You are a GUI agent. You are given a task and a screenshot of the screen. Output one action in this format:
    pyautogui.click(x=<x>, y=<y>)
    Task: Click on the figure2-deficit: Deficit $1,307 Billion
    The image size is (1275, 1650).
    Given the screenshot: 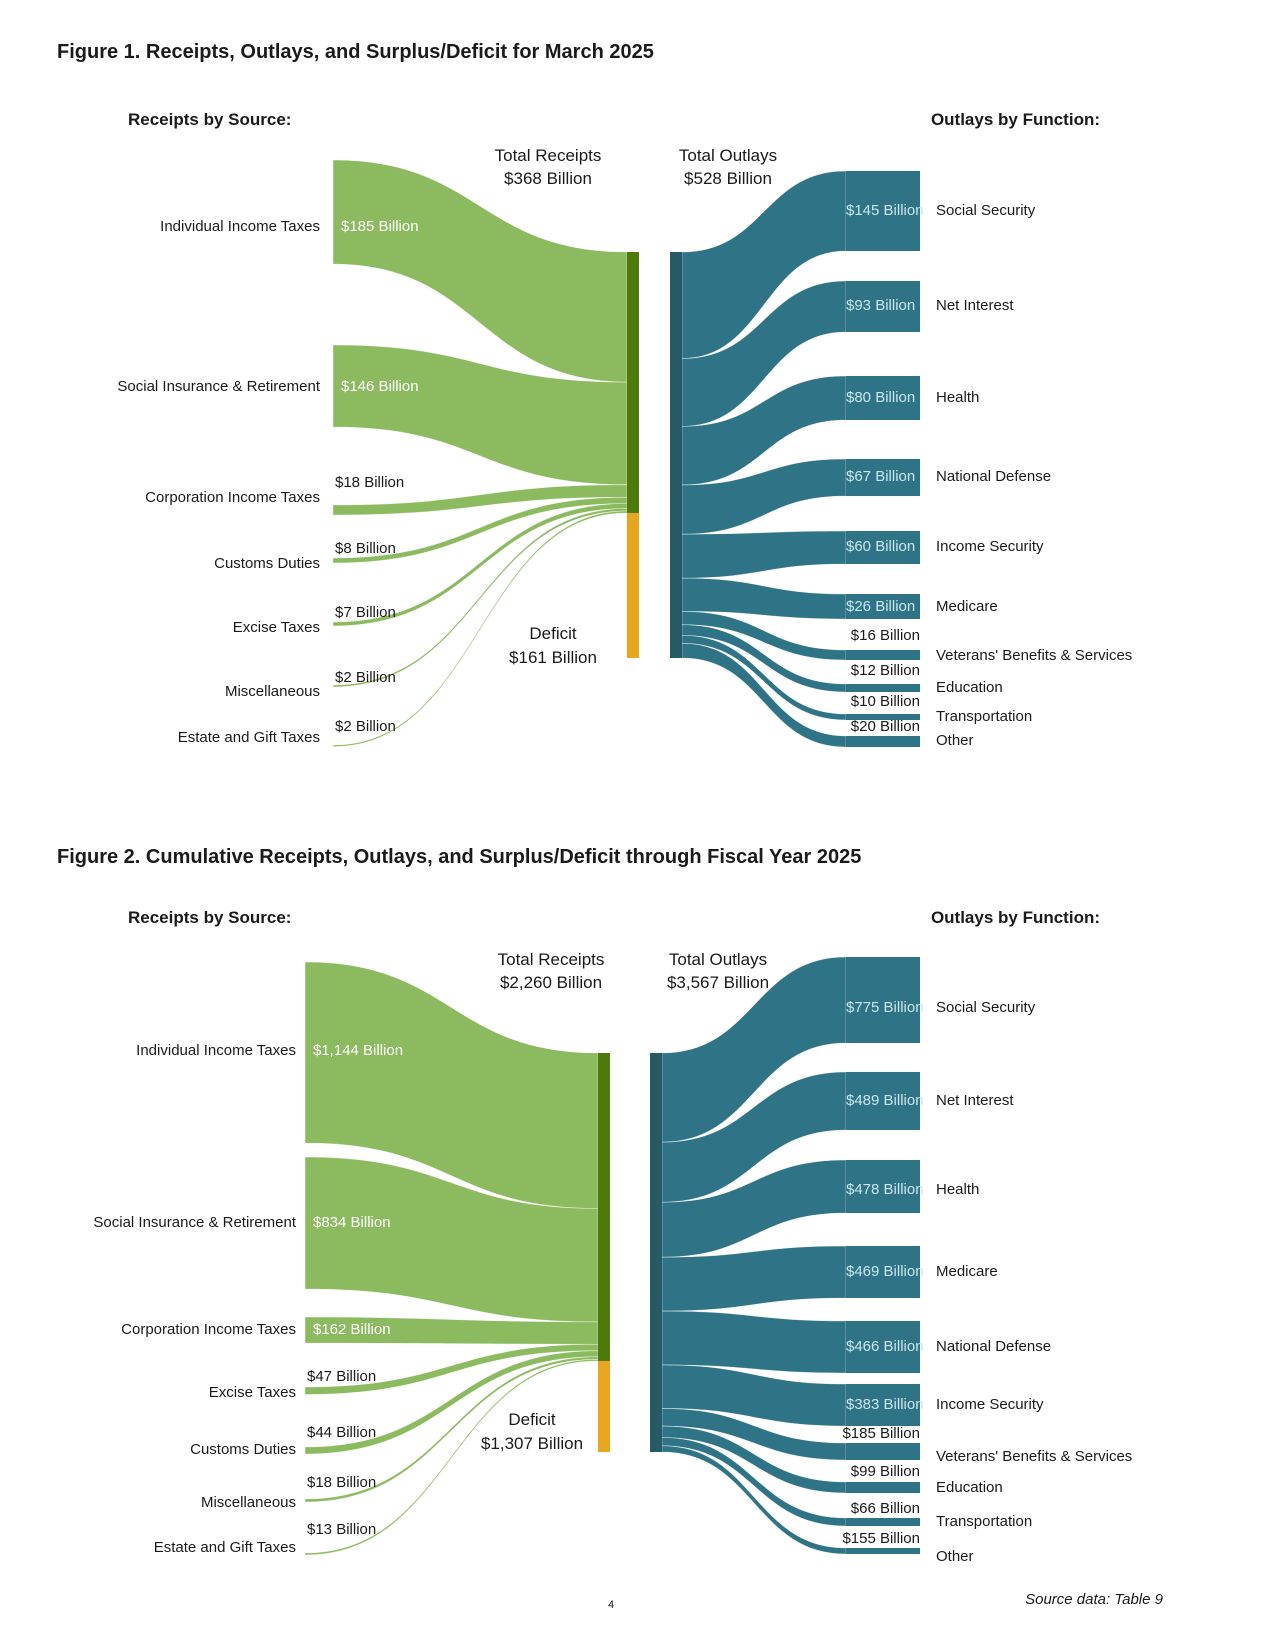 What is the action you would take?
    pyautogui.click(x=532, y=1432)
    